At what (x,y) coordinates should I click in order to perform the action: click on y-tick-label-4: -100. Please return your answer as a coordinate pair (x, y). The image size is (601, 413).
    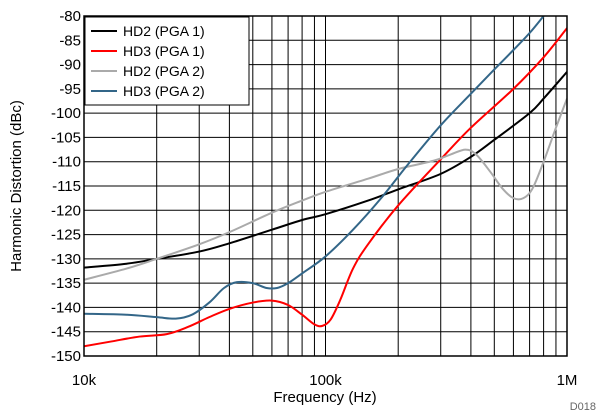
    Looking at the image, I should click on (66, 113).